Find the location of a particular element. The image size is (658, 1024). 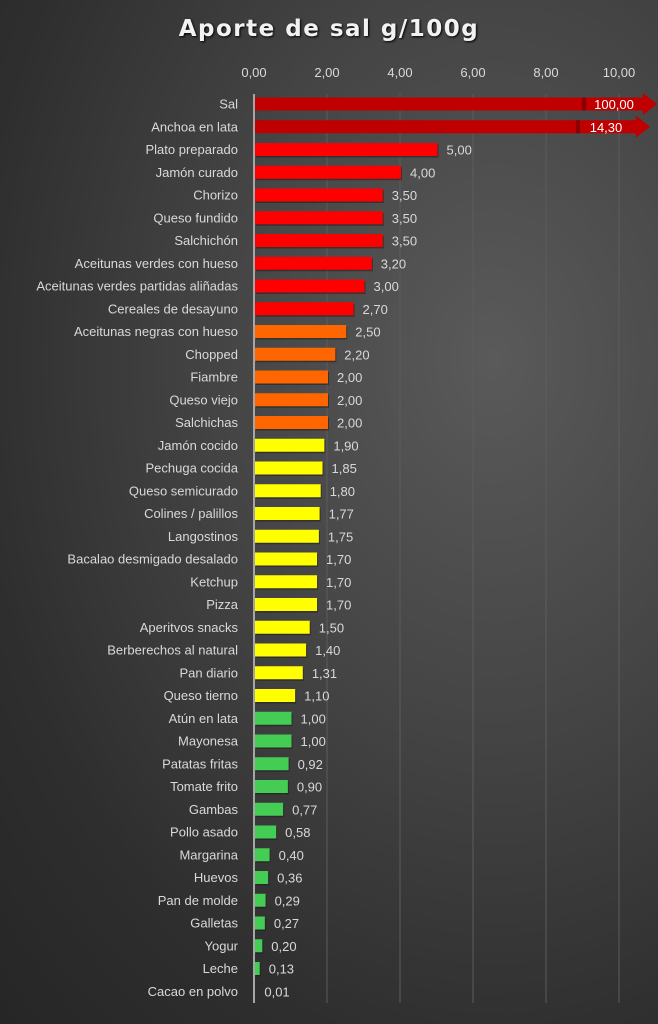

value-label: 1,70 is located at coordinates (338, 582).